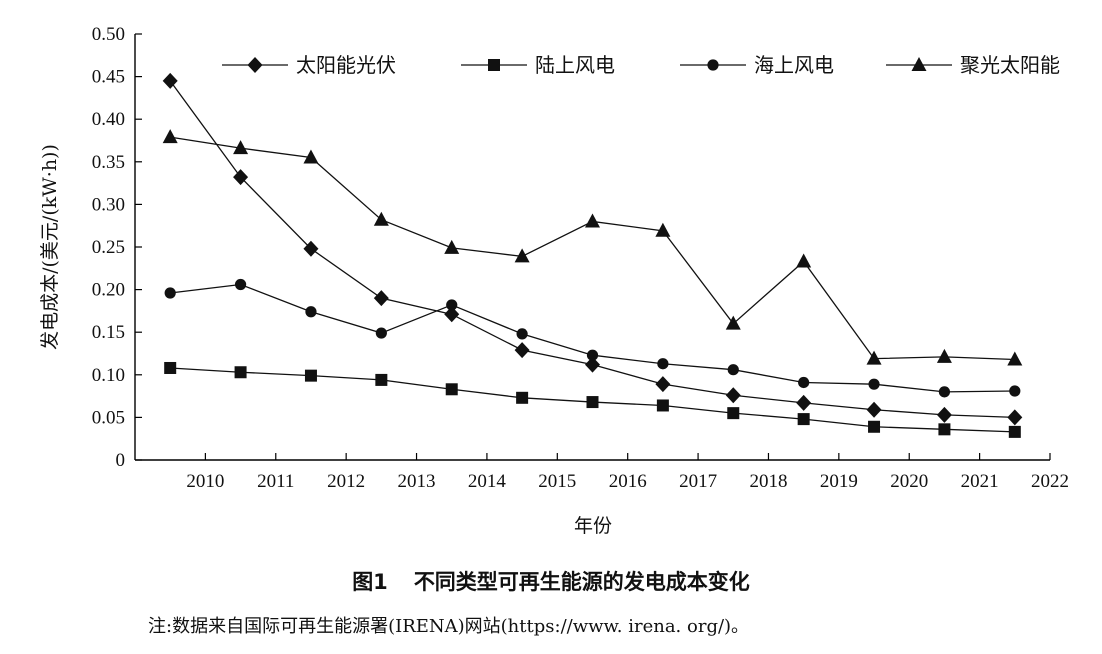  I want to click on x-tick-label: 2012, so click(346, 481).